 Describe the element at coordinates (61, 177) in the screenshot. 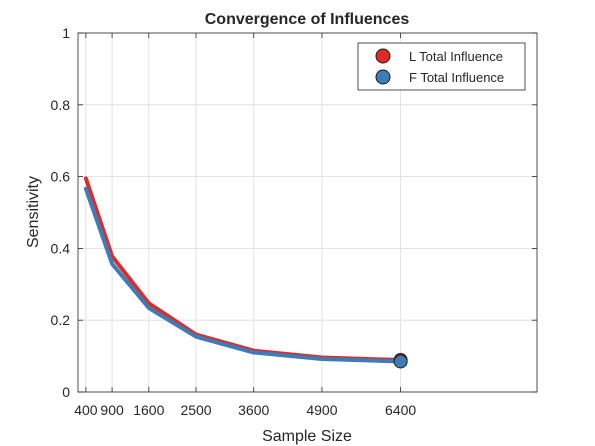

I see `y-tick-label: 0.6` at that location.